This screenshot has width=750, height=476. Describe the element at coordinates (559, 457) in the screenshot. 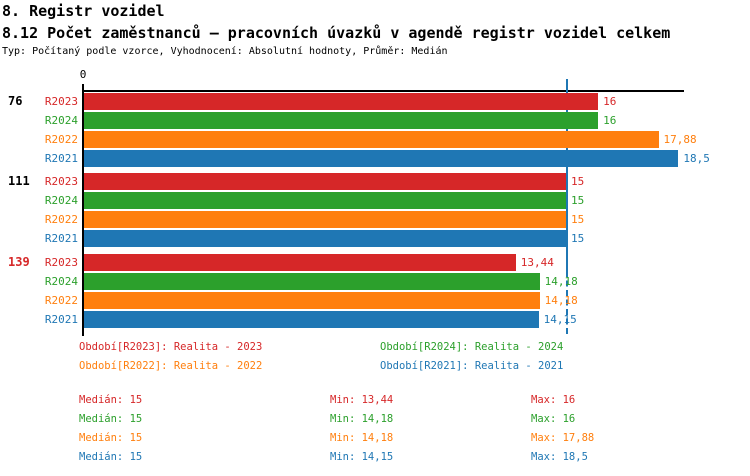

I see `stat-max: Max: 18,5` at that location.